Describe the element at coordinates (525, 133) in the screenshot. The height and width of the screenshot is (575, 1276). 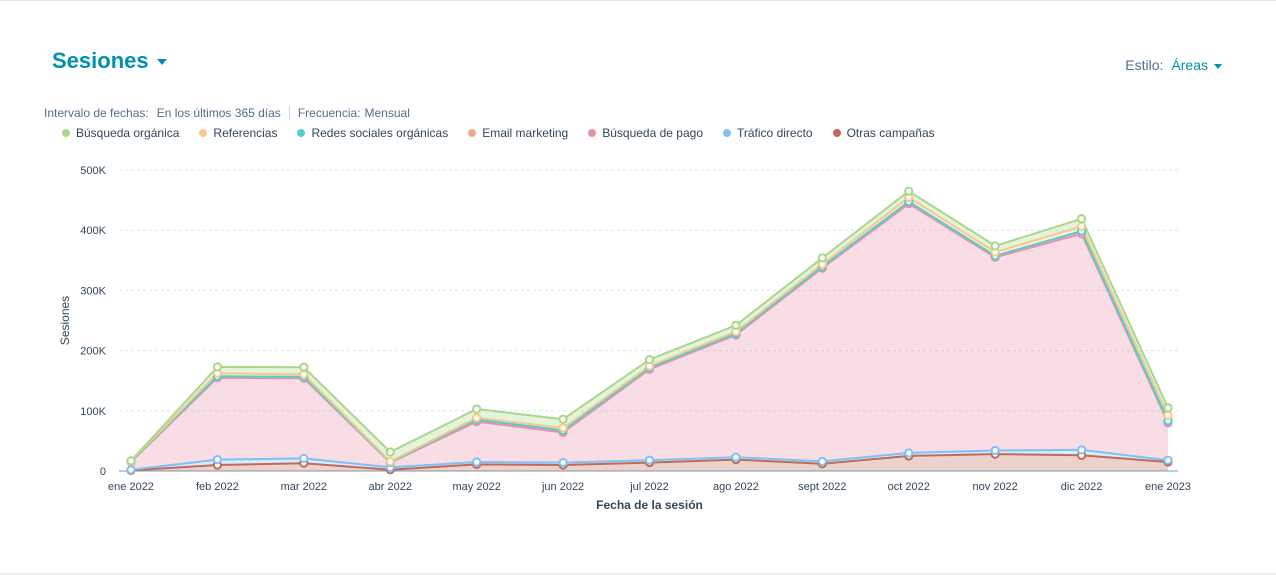
I see `legend-label: Email marketing` at that location.